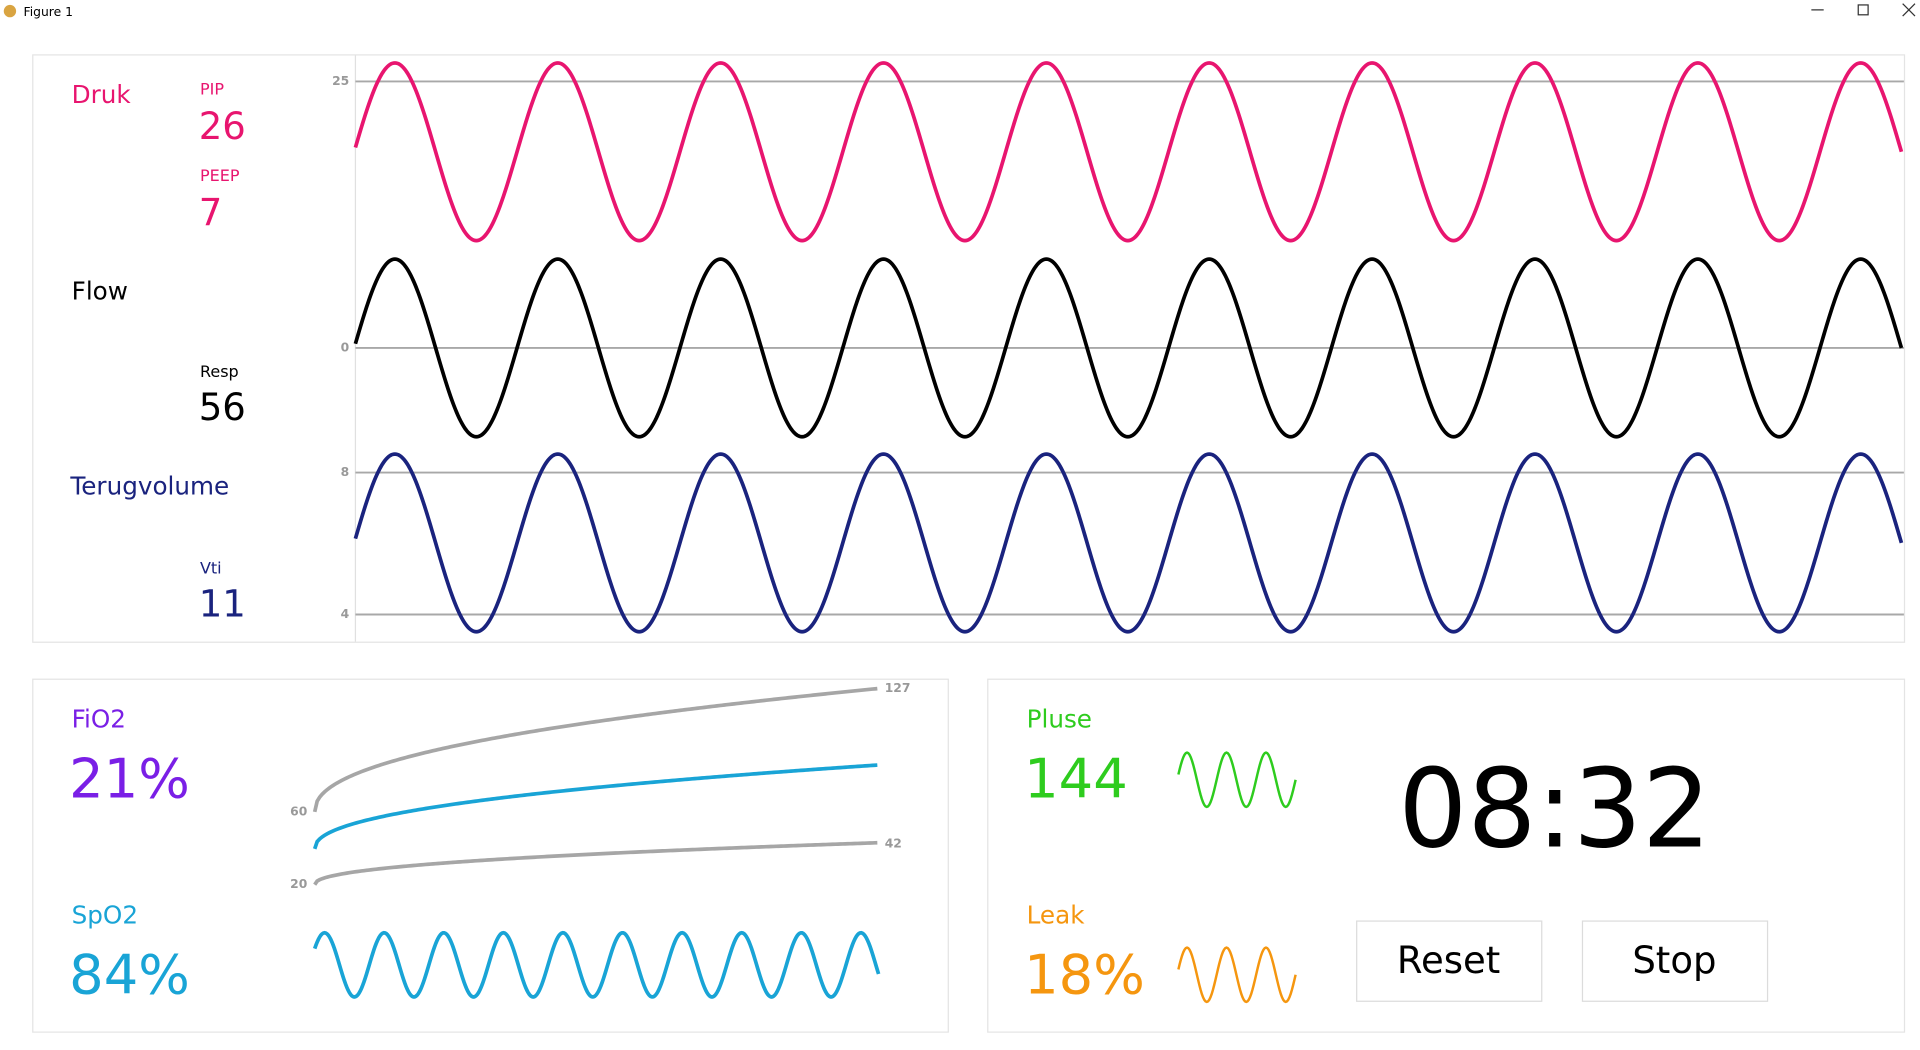 The width and height of the screenshot is (1920, 1050). What do you see at coordinates (1863, 10) in the screenshot?
I see `restore-button` at bounding box center [1863, 10].